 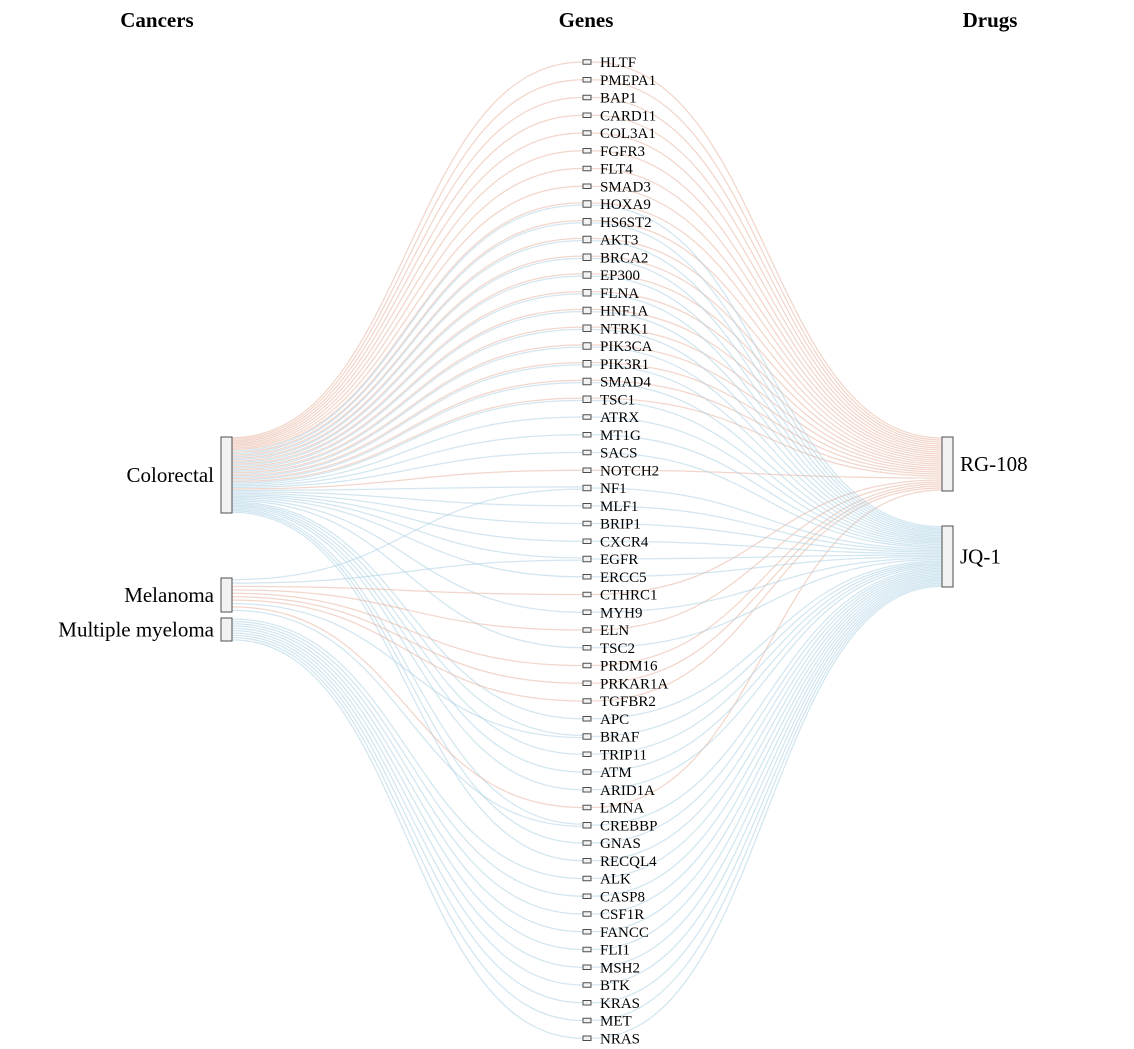 What do you see at coordinates (587, 914) in the screenshot?
I see `gene-node-CSF1R` at bounding box center [587, 914].